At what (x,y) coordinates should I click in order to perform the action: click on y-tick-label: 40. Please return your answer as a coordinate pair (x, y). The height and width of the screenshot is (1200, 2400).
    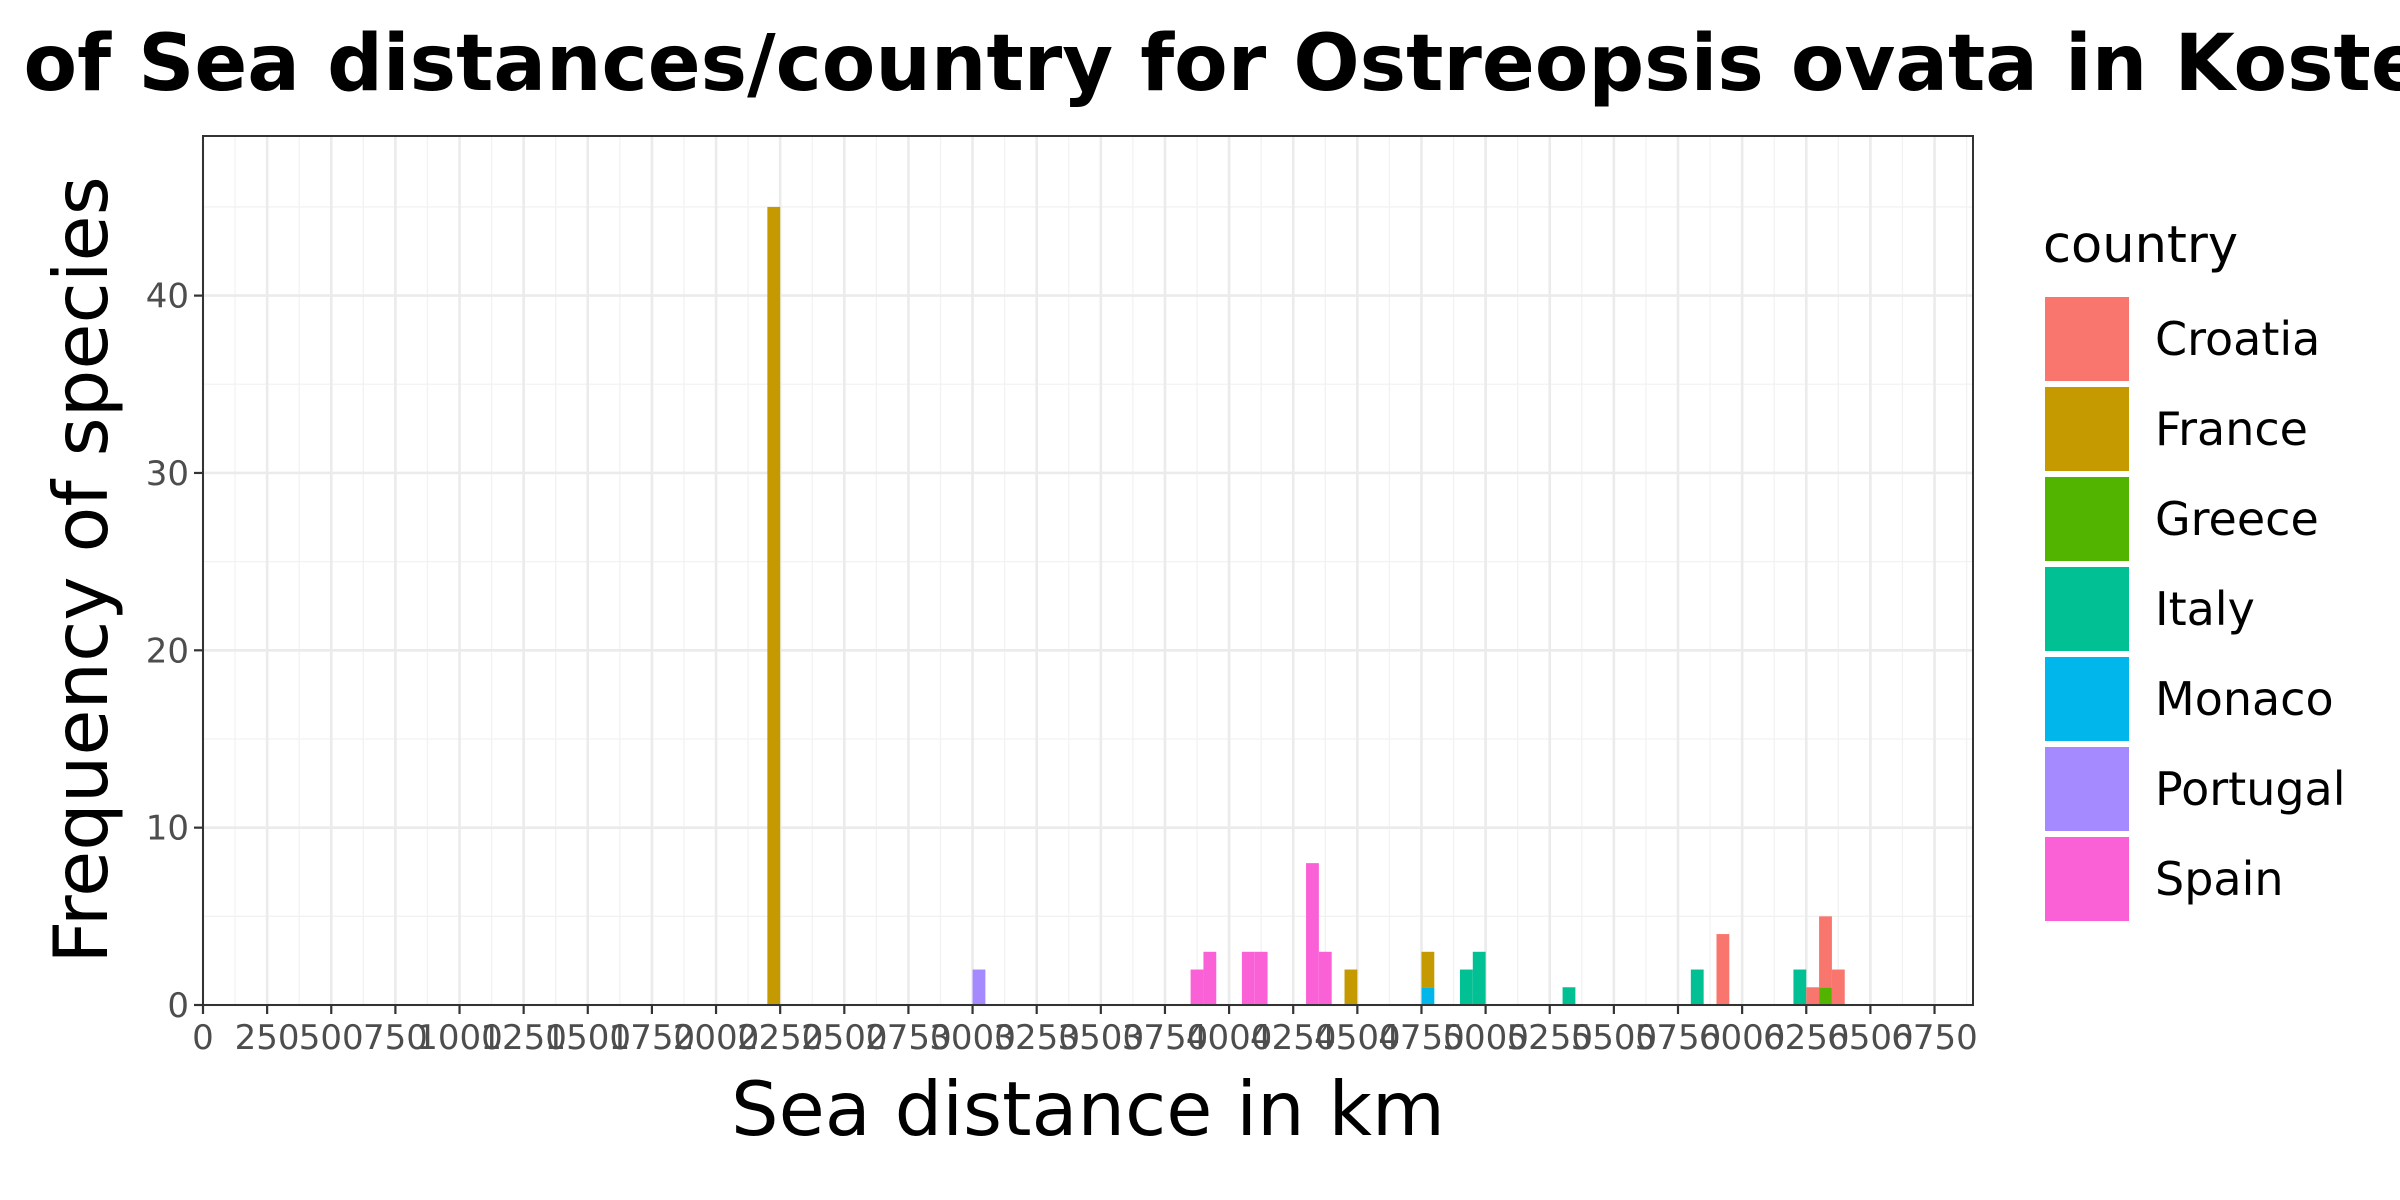
    Looking at the image, I should click on (167, 297).